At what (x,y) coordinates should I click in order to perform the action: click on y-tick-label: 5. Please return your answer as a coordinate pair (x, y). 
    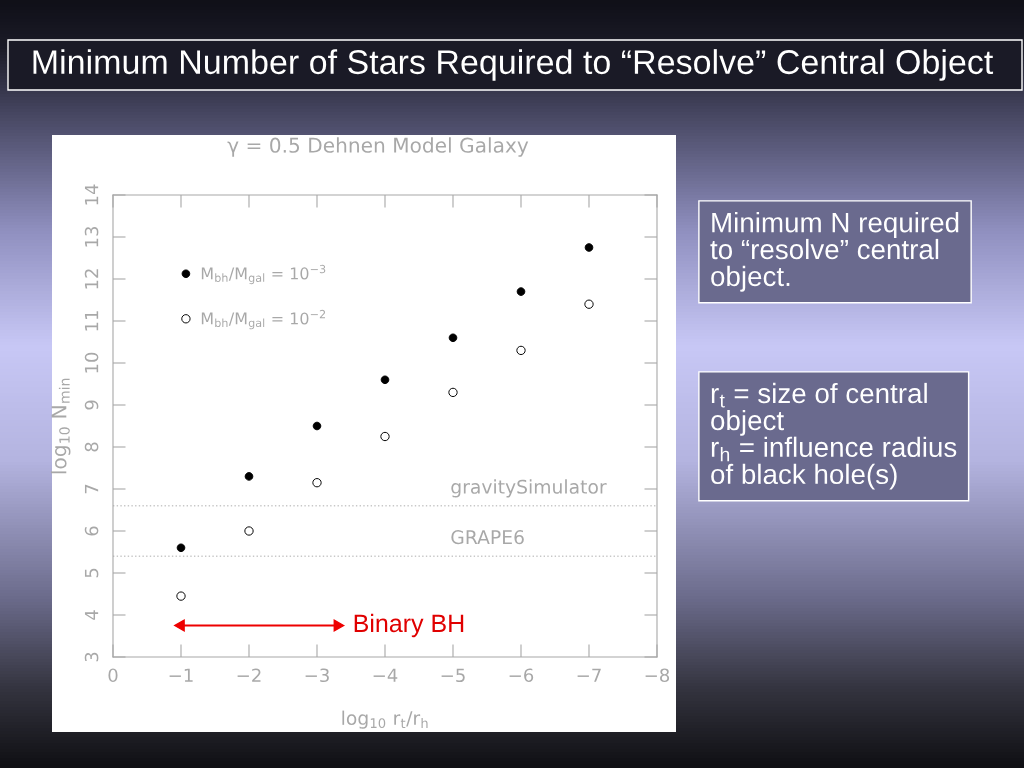
    Looking at the image, I should click on (91, 573).